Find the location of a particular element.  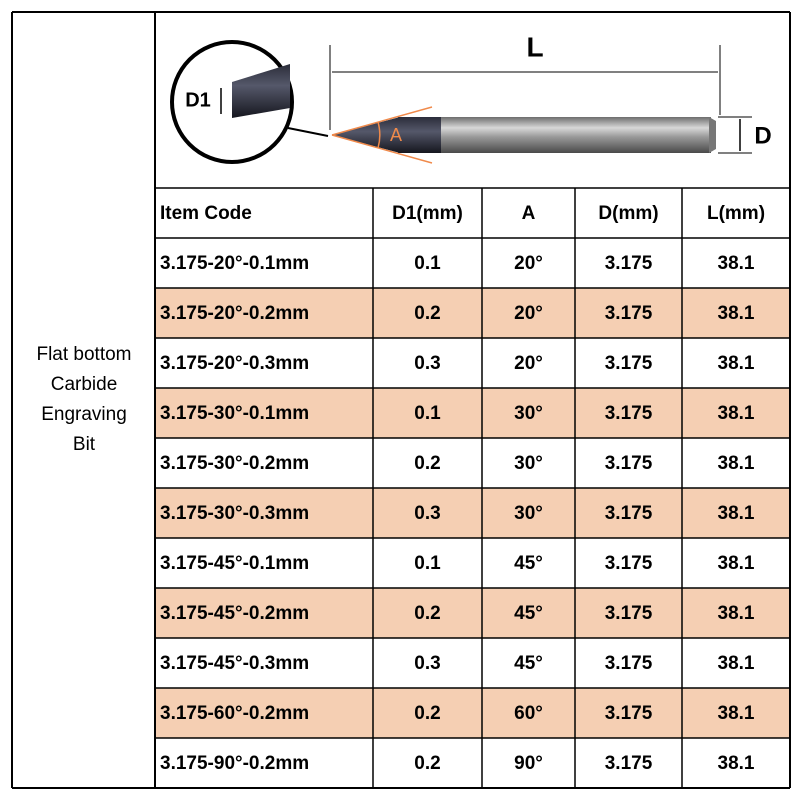

header-cell: D(mm) is located at coordinates (628, 213).